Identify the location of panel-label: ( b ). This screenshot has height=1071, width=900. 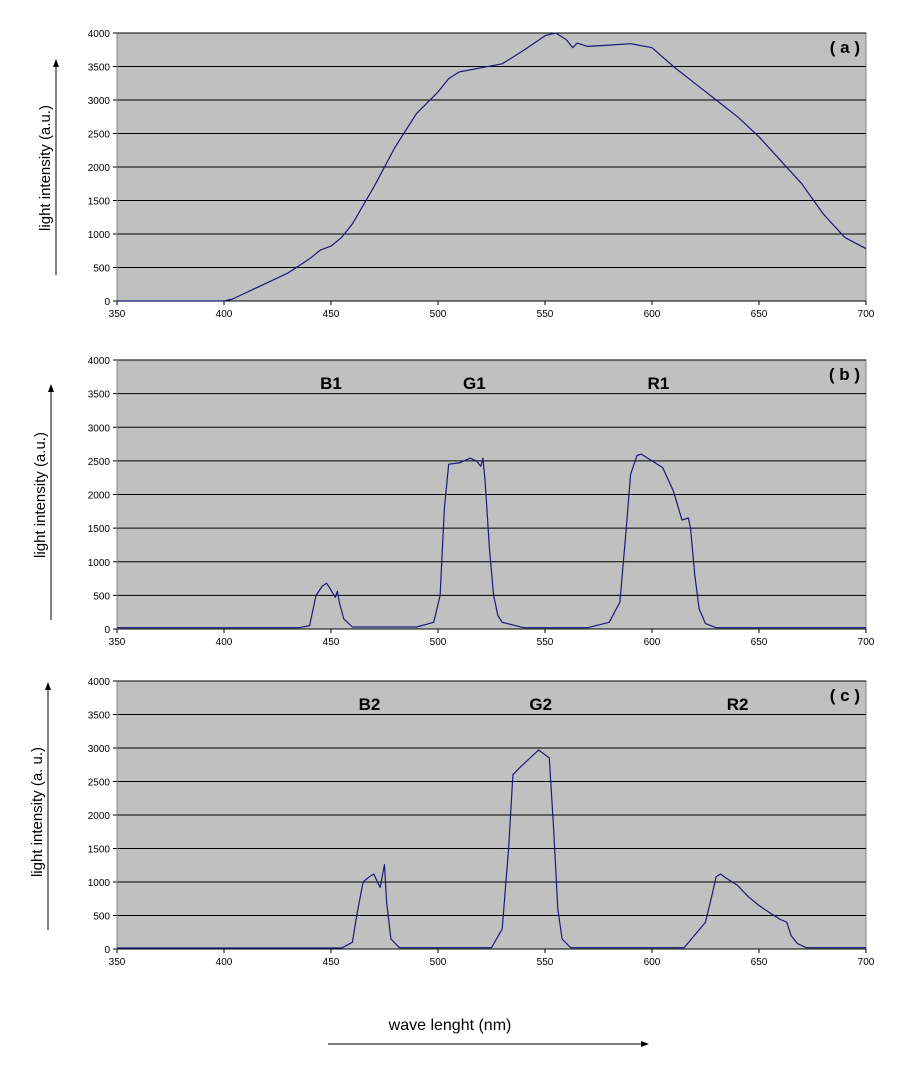
(844, 374).